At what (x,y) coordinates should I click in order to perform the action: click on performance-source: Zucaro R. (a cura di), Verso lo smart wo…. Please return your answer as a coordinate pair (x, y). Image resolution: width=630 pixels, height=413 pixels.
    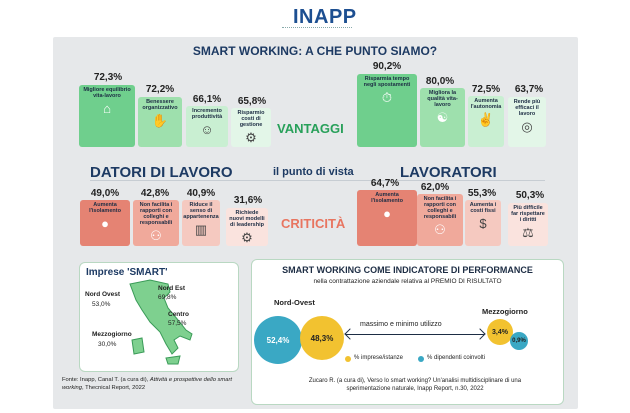
    Looking at the image, I should click on (415, 385).